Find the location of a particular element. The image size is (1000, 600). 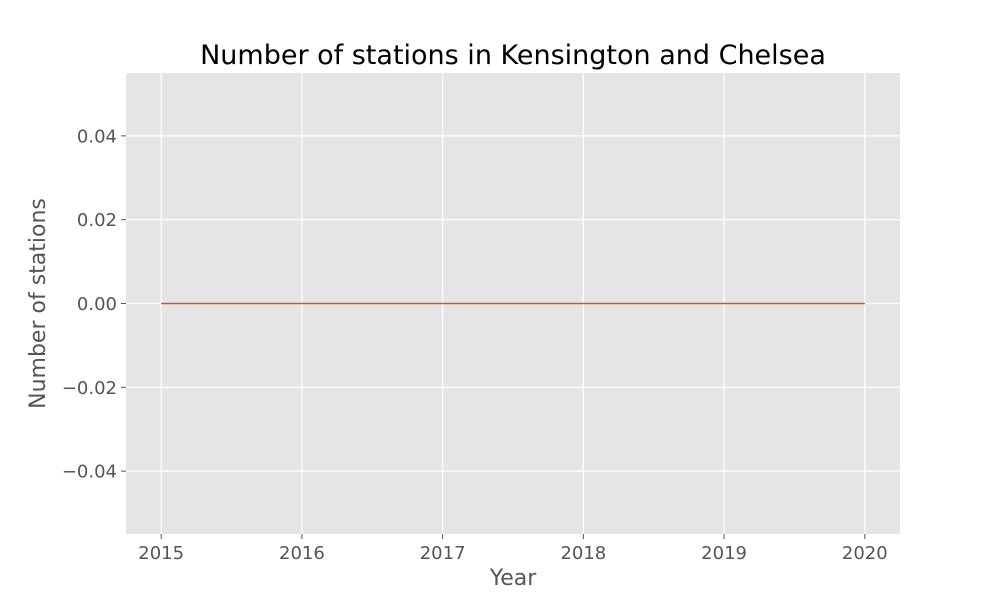

y-tick-label: 0.02 is located at coordinates (97, 220).